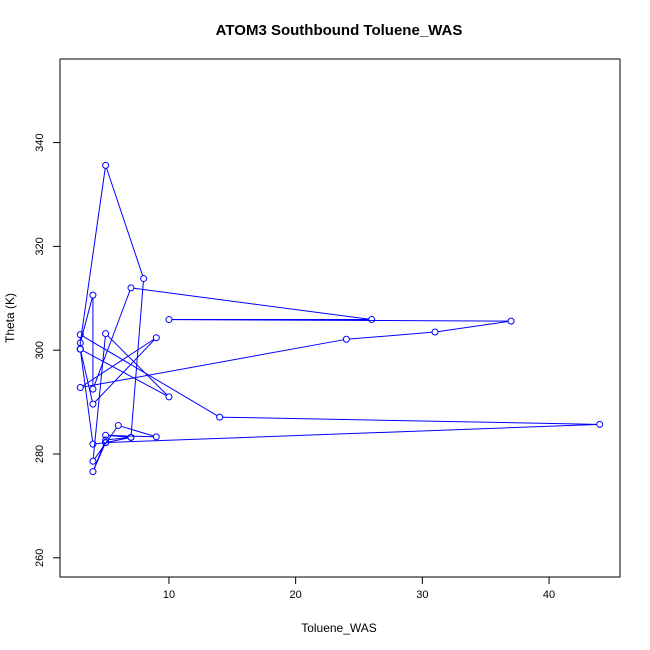  What do you see at coordinates (40, 246) in the screenshot?
I see `y-tick-label: 320` at bounding box center [40, 246].